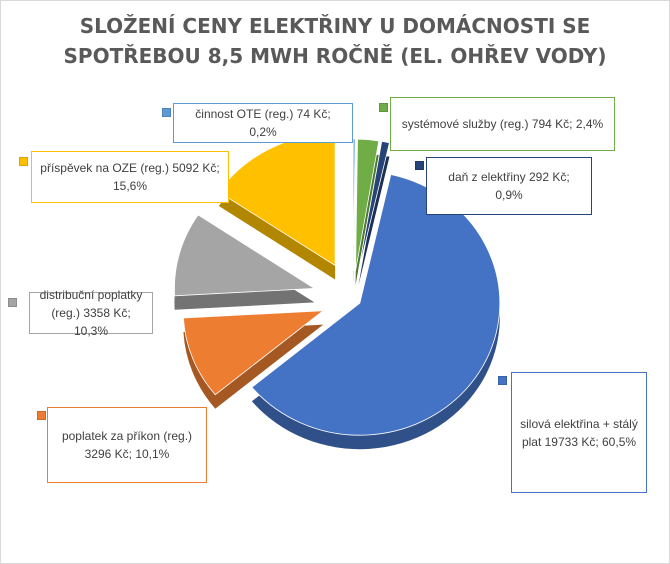  What do you see at coordinates (245, 255) in the screenshot?
I see `pie-slice-distribucni-poplatky` at bounding box center [245, 255].